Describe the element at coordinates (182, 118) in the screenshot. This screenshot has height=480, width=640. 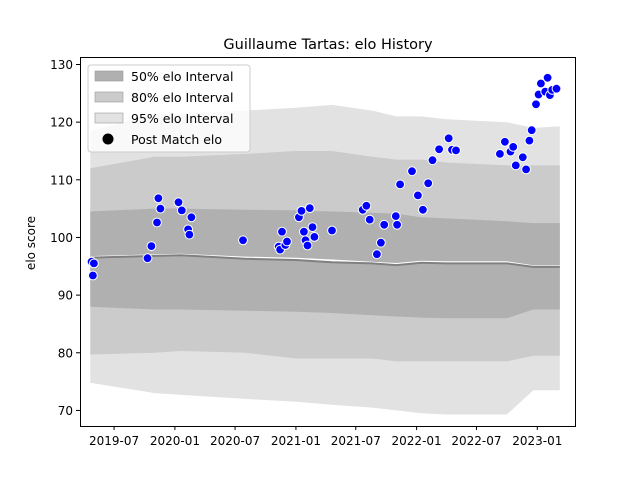
I see `legend-label: 95% elo Interval` at that location.